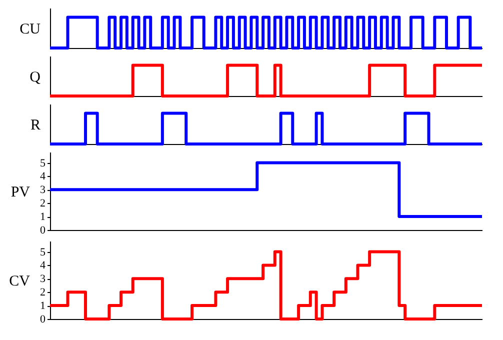  I want to click on y-axis-title: R, so click(35, 126).